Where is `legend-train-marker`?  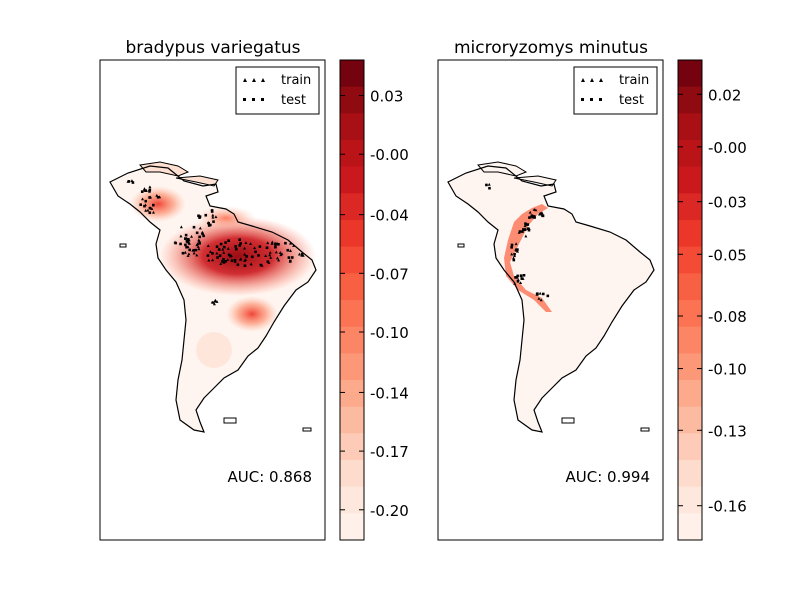 legend-train-marker is located at coordinates (254, 80).